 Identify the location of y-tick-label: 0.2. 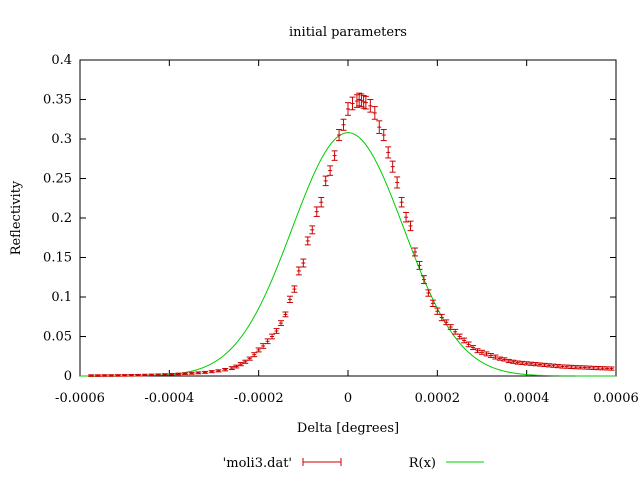
(61, 218).